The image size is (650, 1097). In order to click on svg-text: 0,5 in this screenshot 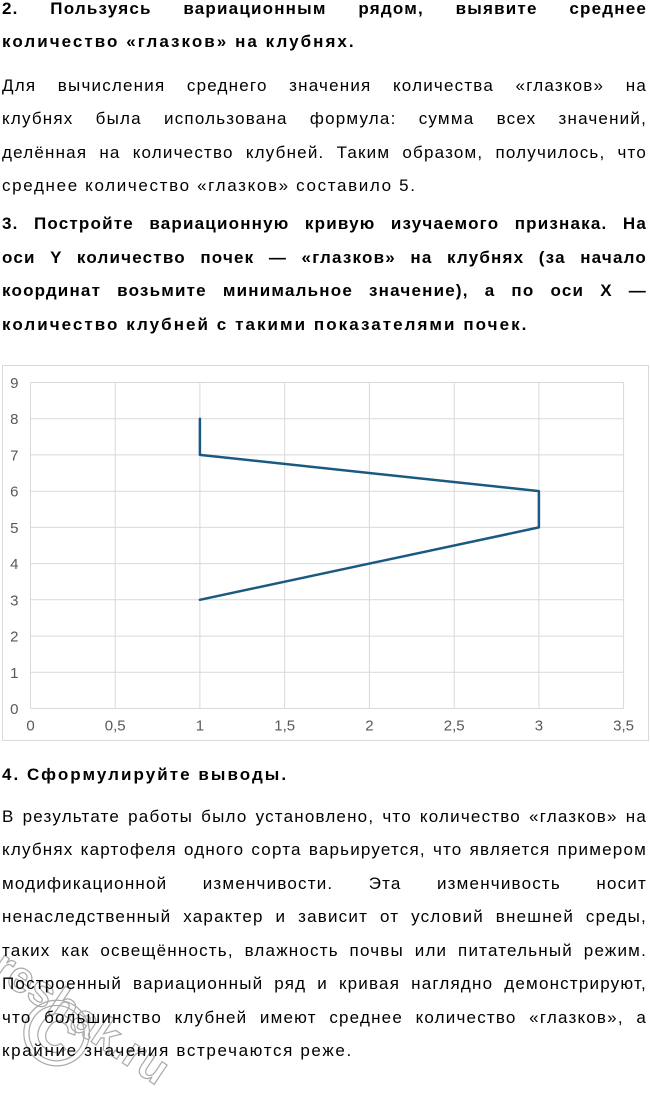, I will do `click(115, 726)`.